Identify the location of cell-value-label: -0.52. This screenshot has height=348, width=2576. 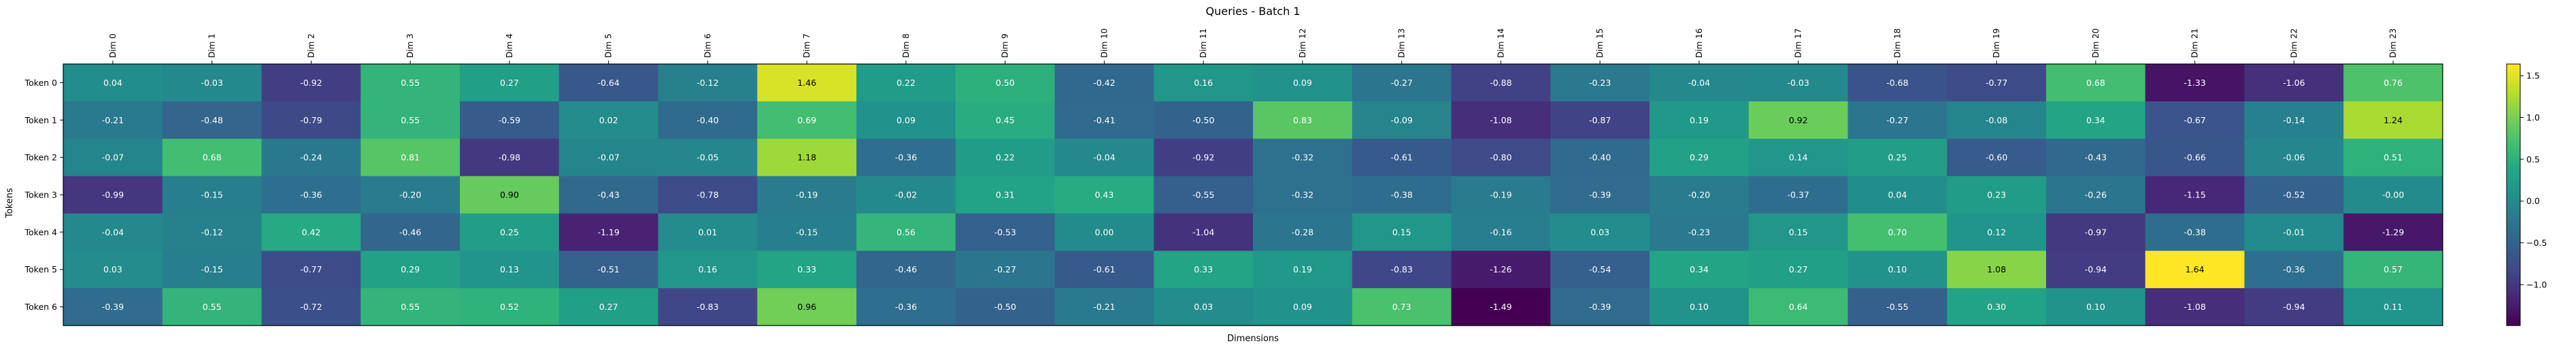
(2294, 195).